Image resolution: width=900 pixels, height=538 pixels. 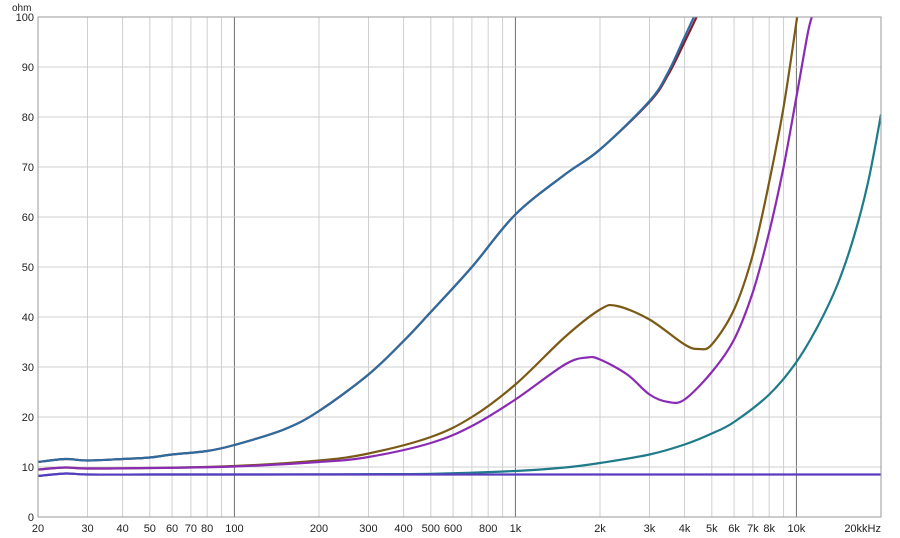 What do you see at coordinates (488, 529) in the screenshot?
I see `x-tick-label: 800` at bounding box center [488, 529].